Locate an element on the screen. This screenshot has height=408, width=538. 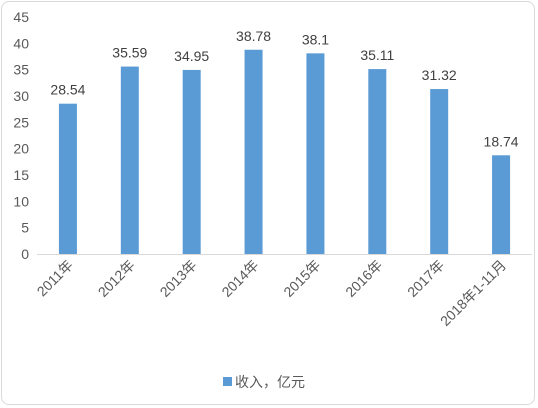
x-tick-label: 2012年 is located at coordinates (116, 278).